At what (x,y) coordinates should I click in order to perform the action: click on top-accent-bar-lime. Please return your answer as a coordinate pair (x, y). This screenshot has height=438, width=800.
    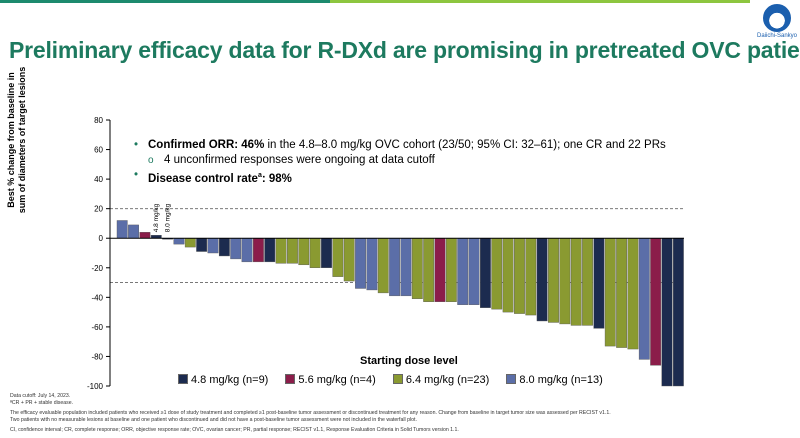
    Looking at the image, I should click on (540, 1).